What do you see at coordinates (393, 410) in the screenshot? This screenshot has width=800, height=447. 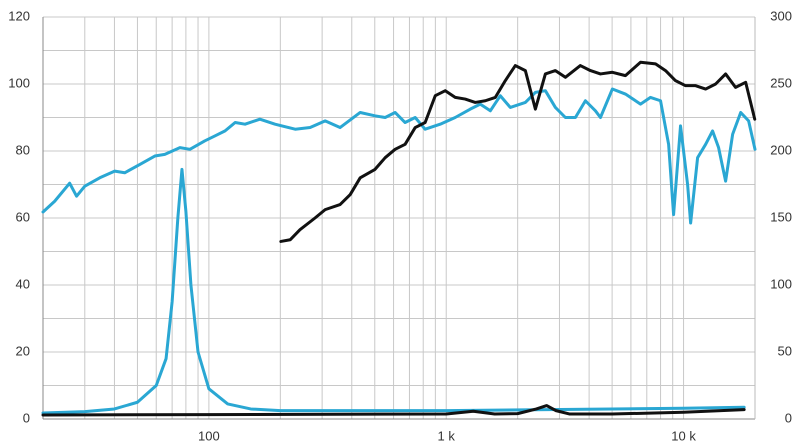 I see `series-line` at bounding box center [393, 410].